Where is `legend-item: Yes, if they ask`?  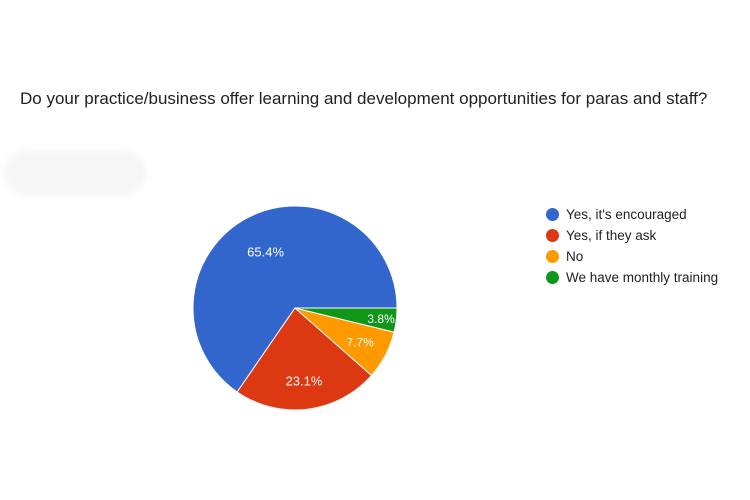 legend-item: Yes, if they ask is located at coordinates (632, 235).